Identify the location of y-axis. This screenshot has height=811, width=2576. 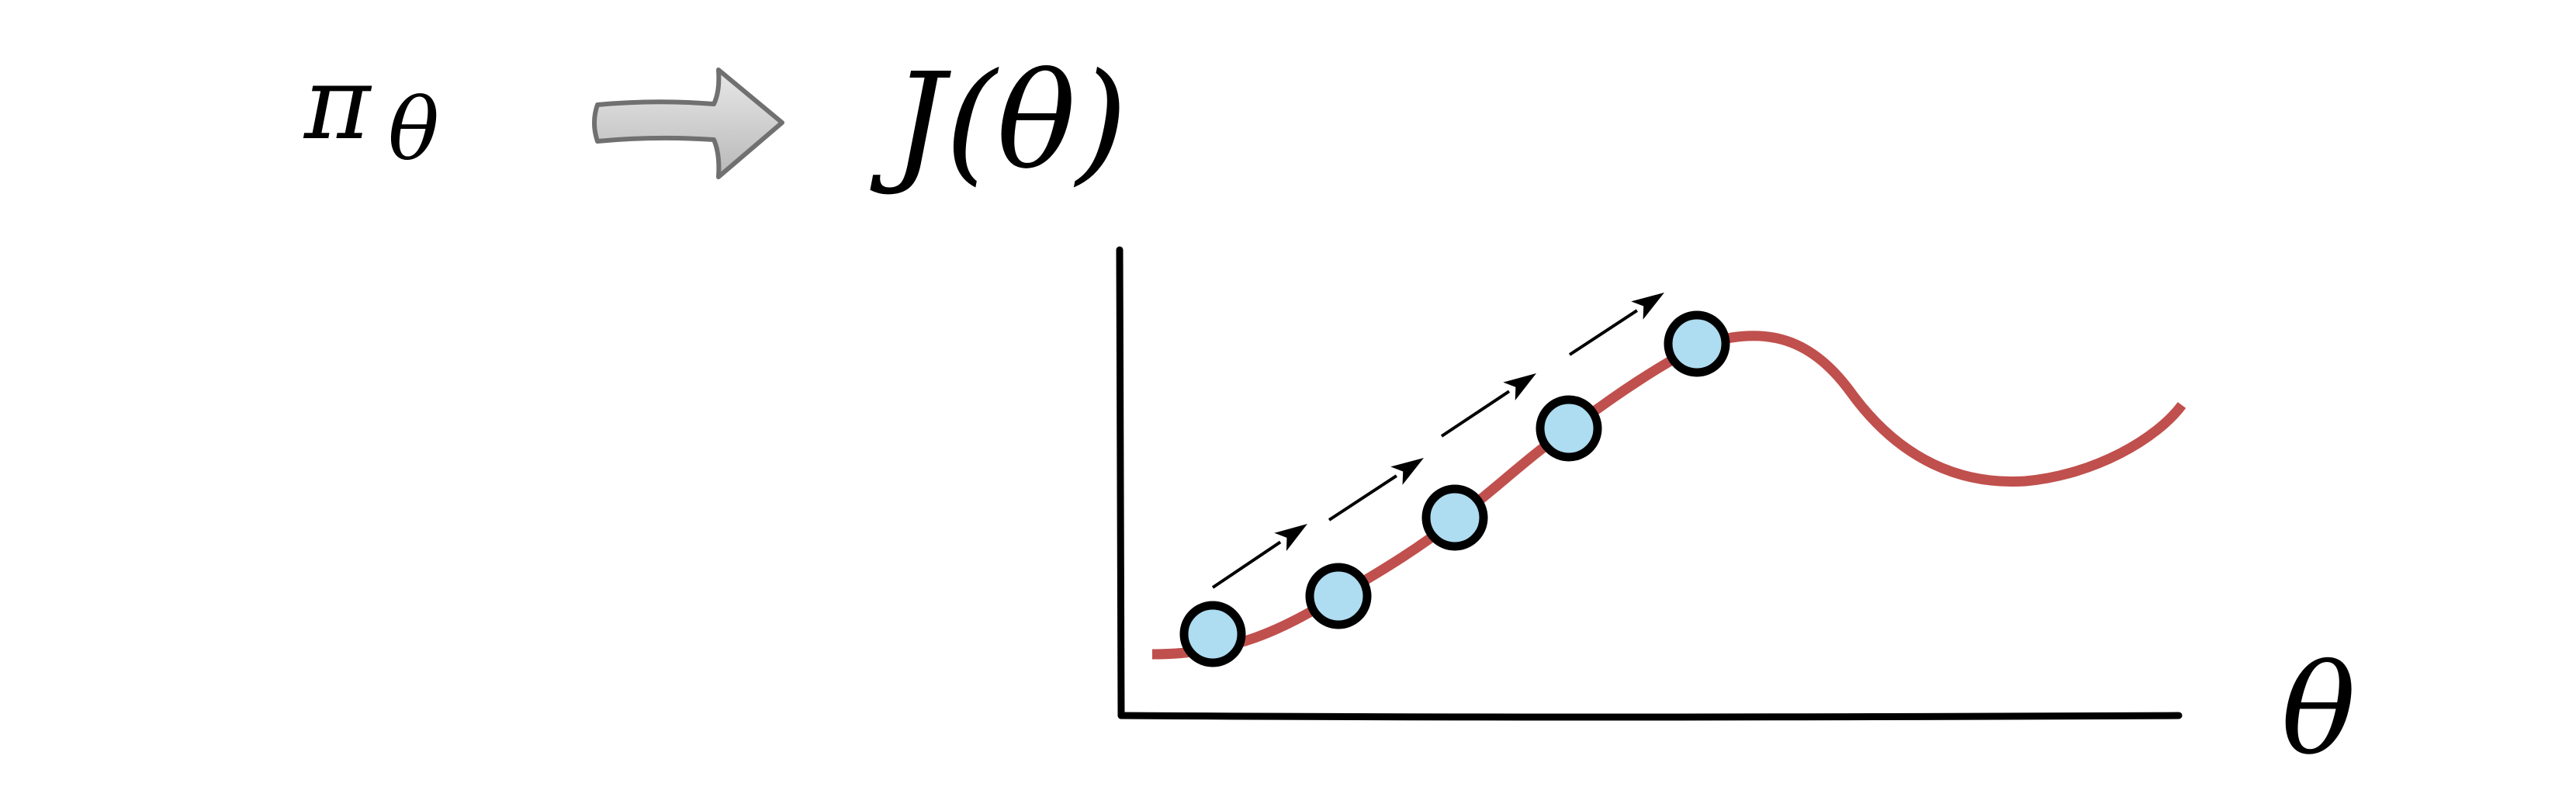
(1120, 482).